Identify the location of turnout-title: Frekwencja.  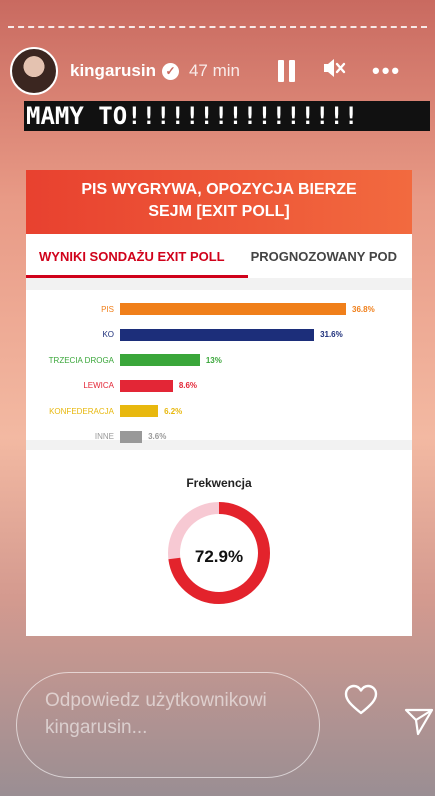
(219, 483).